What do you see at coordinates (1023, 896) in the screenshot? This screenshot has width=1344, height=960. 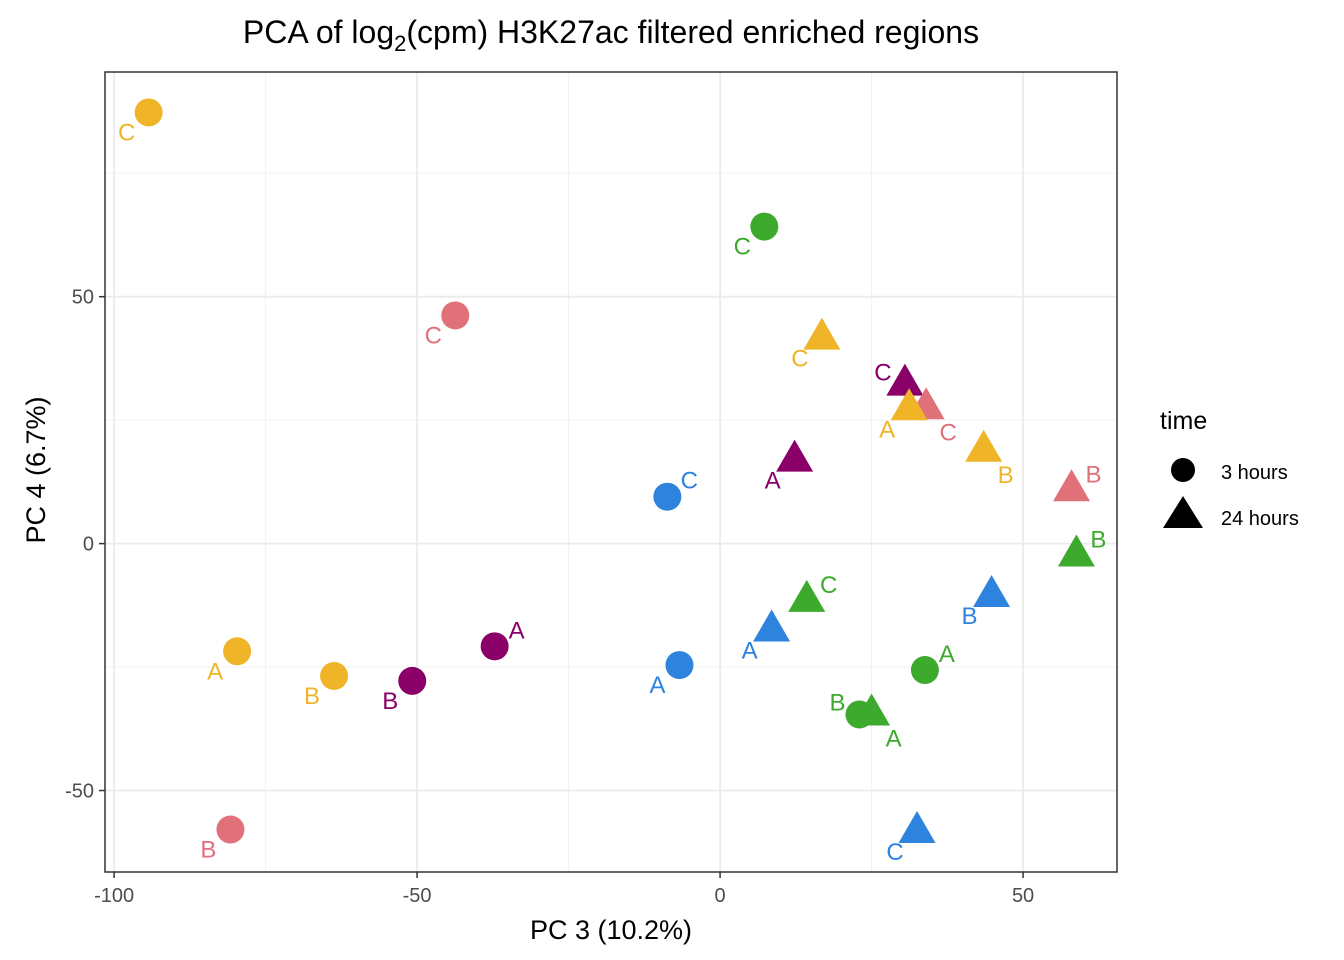 I see `x-tick-label: 50` at bounding box center [1023, 896].